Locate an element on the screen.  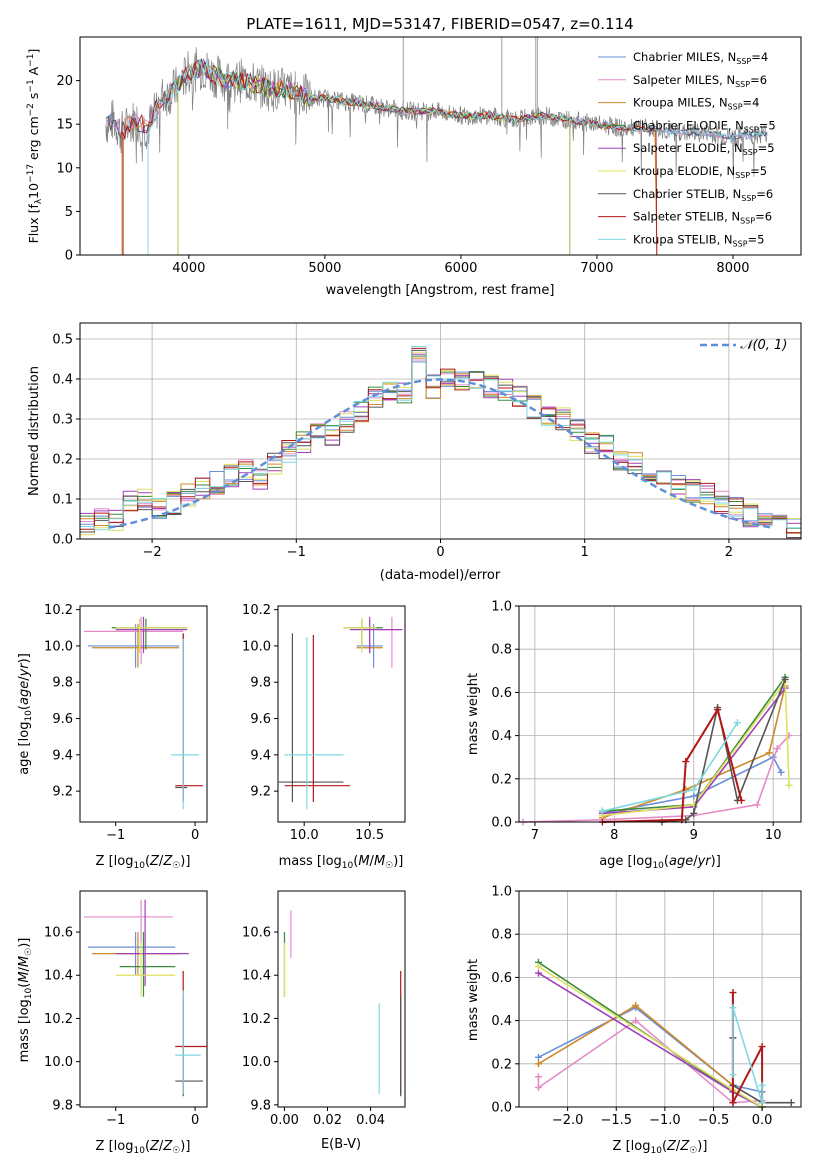
mass-weight-vs-metallicity-point-kroupa-stelib is located at coordinates (762, 1103).